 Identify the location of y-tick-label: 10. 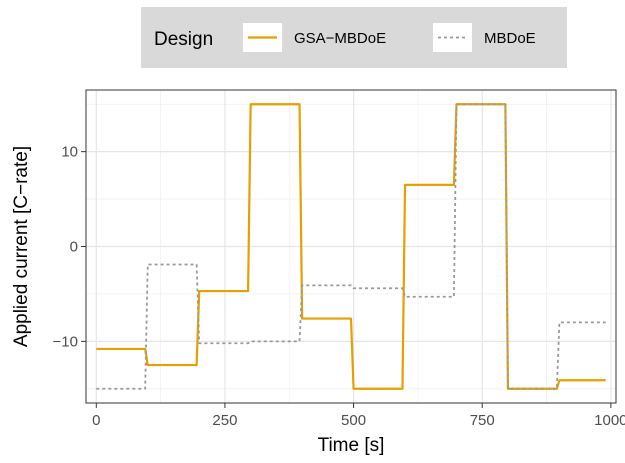
(69, 152).